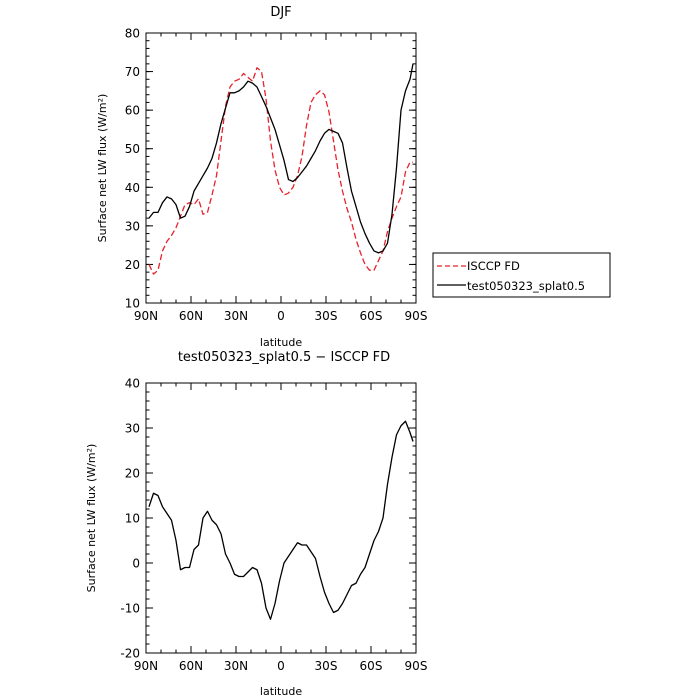  I want to click on top-x-tick-label: 30S, so click(326, 316).